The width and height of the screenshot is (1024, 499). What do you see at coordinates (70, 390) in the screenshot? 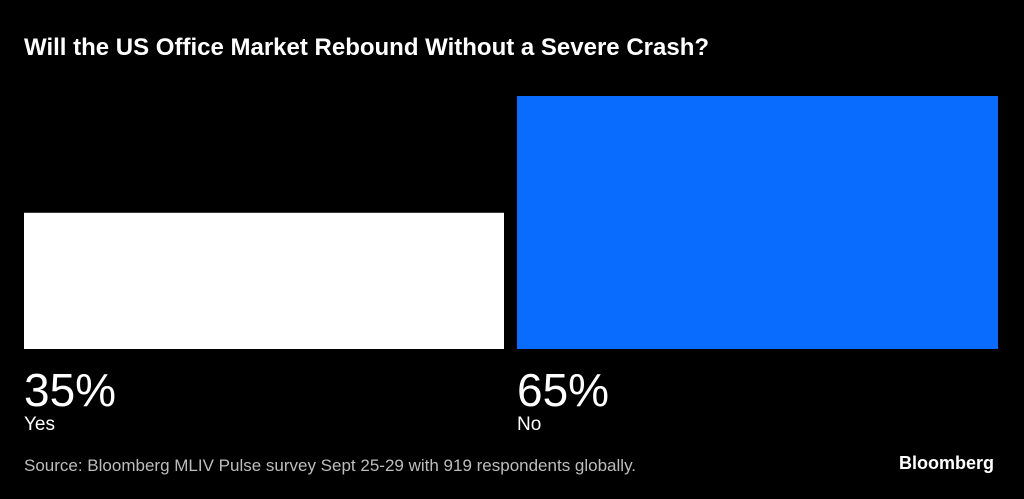
I see `value-label-yes: 35%` at bounding box center [70, 390].